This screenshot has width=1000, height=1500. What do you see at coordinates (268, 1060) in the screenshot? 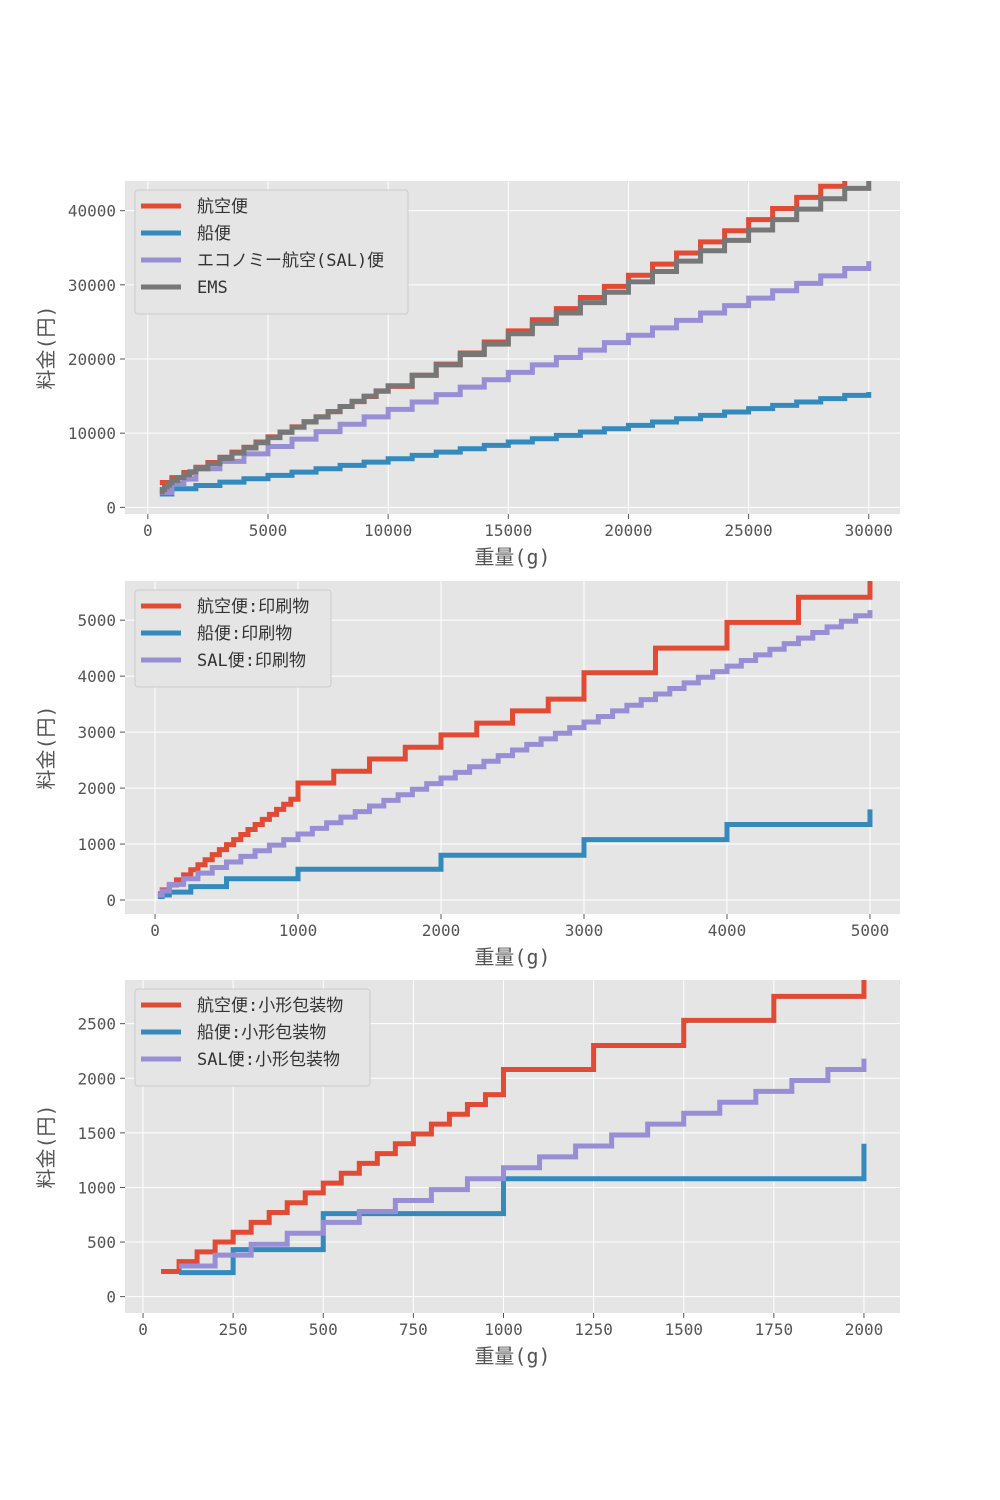
I see `legend-label: SAL便:小形包装物` at bounding box center [268, 1060].